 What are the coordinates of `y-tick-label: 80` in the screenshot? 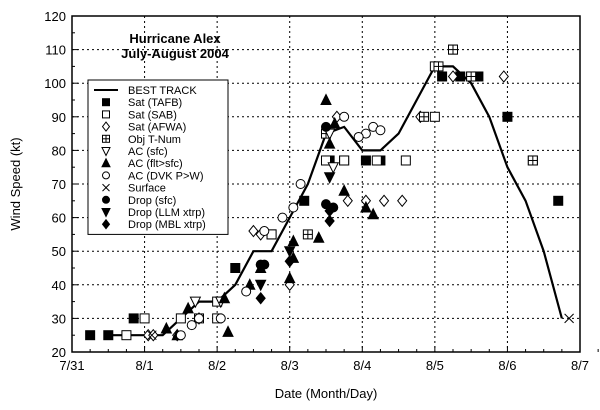 It's located at (59, 150).